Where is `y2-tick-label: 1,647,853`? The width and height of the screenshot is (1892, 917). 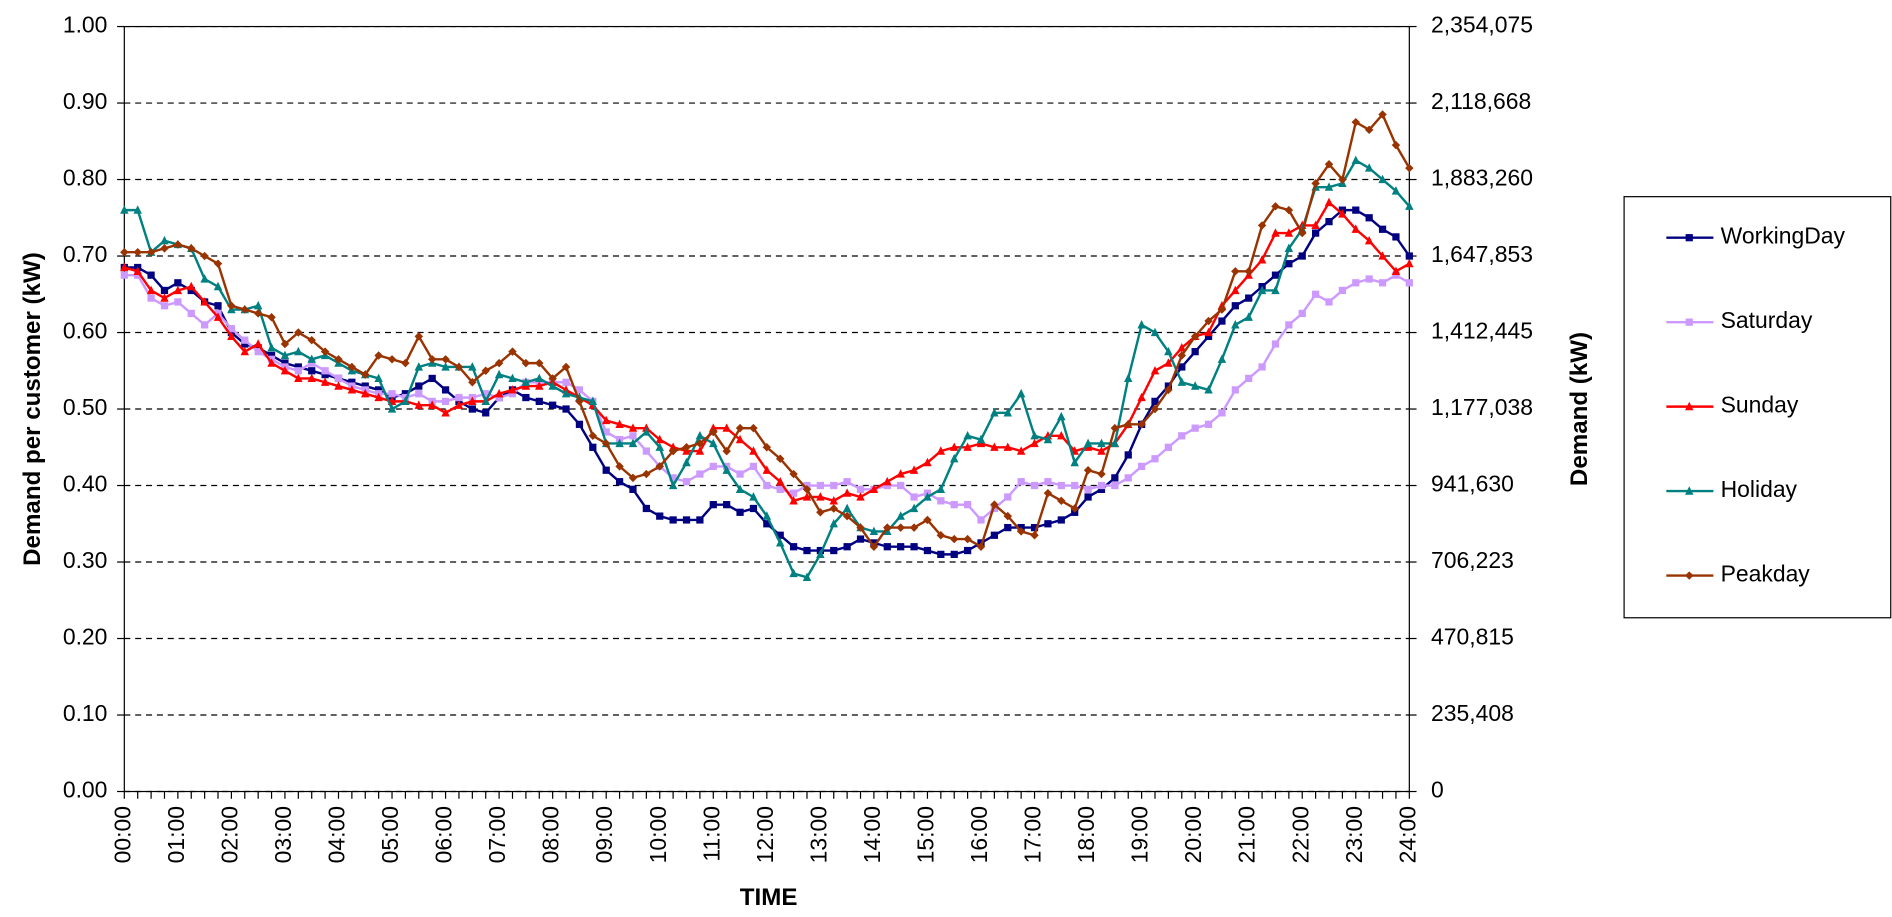 y2-tick-label: 1,647,853 is located at coordinates (1482, 254).